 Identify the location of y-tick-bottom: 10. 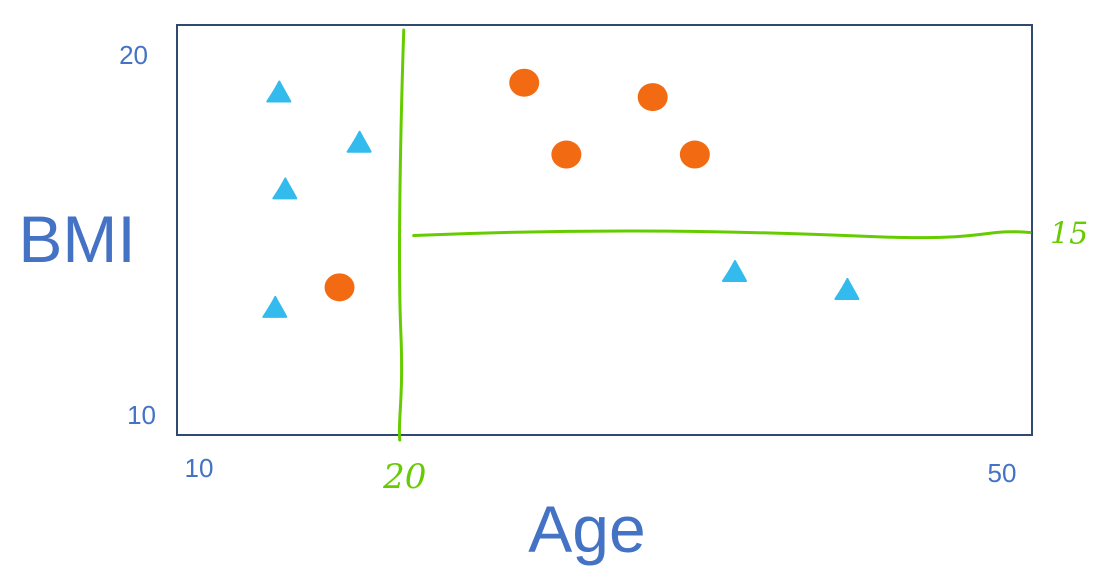
(141, 415).